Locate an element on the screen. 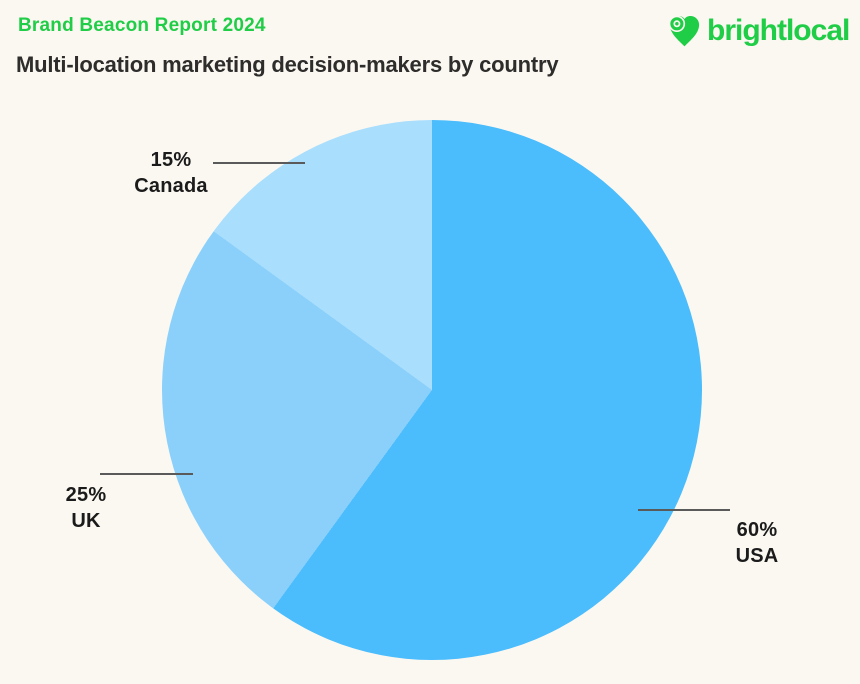  leader-line-uk is located at coordinates (146, 474).